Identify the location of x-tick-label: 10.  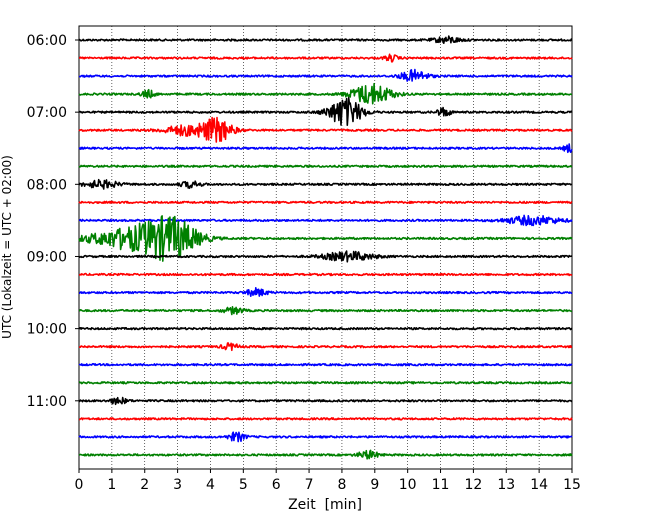
(408, 485).